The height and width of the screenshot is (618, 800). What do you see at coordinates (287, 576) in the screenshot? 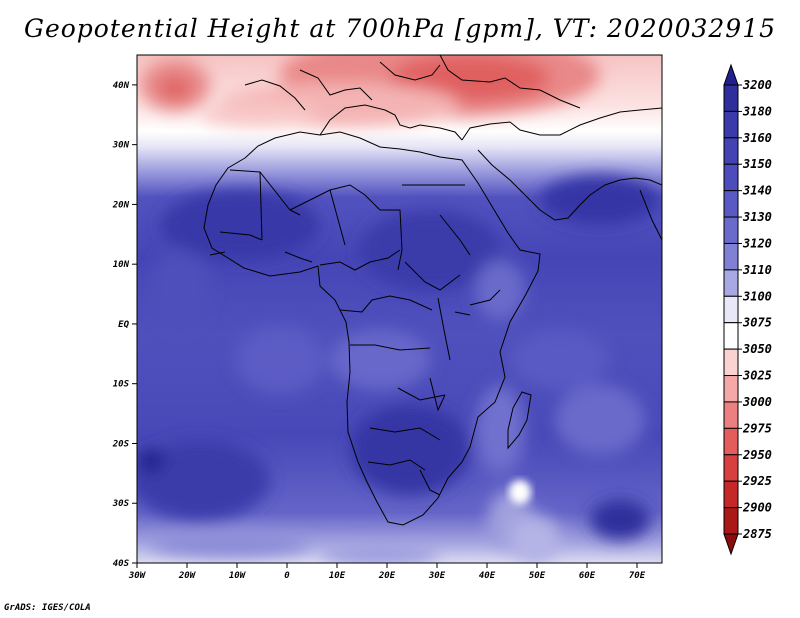
I see `lon-tick-label: 0` at bounding box center [287, 576].